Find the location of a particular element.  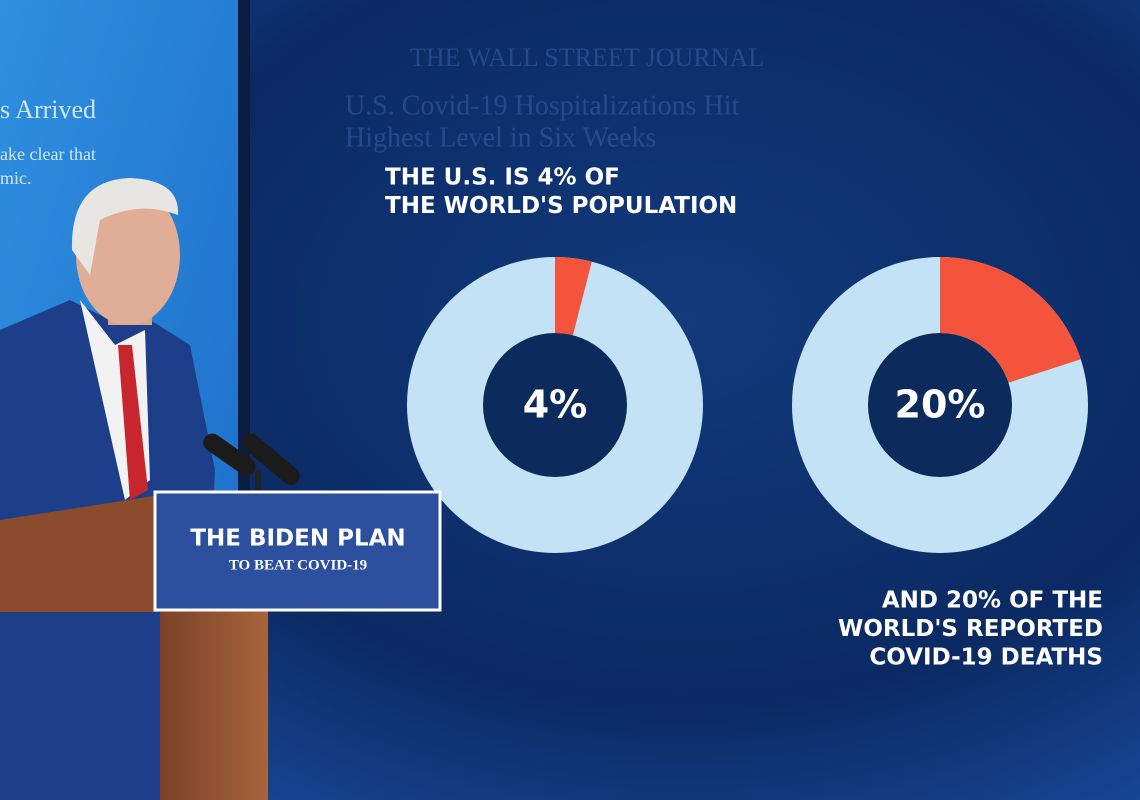

microphones is located at coordinates (251, 466).